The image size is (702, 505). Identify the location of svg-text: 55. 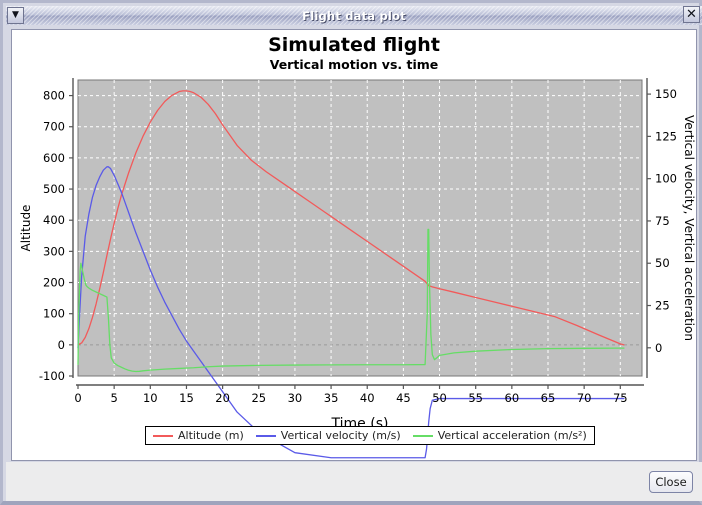
(475, 398).